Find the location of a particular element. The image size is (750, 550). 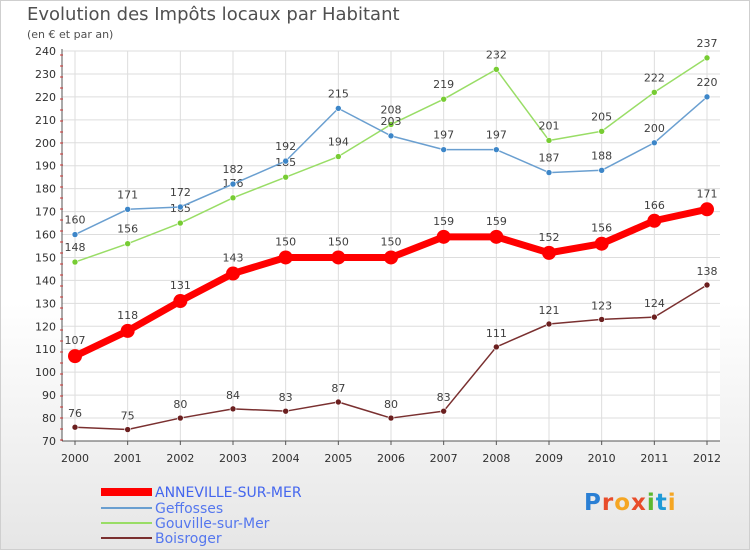

data-label-0: 131 is located at coordinates (180, 285).